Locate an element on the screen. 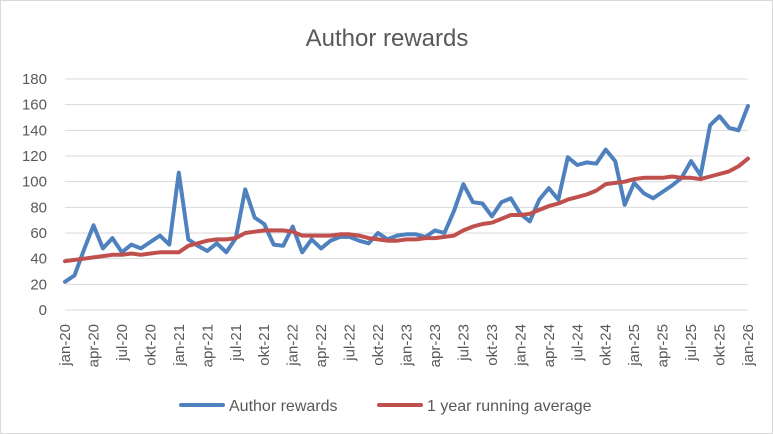 The height and width of the screenshot is (434, 773). x-tick-label: jan-26 is located at coordinates (748, 345).